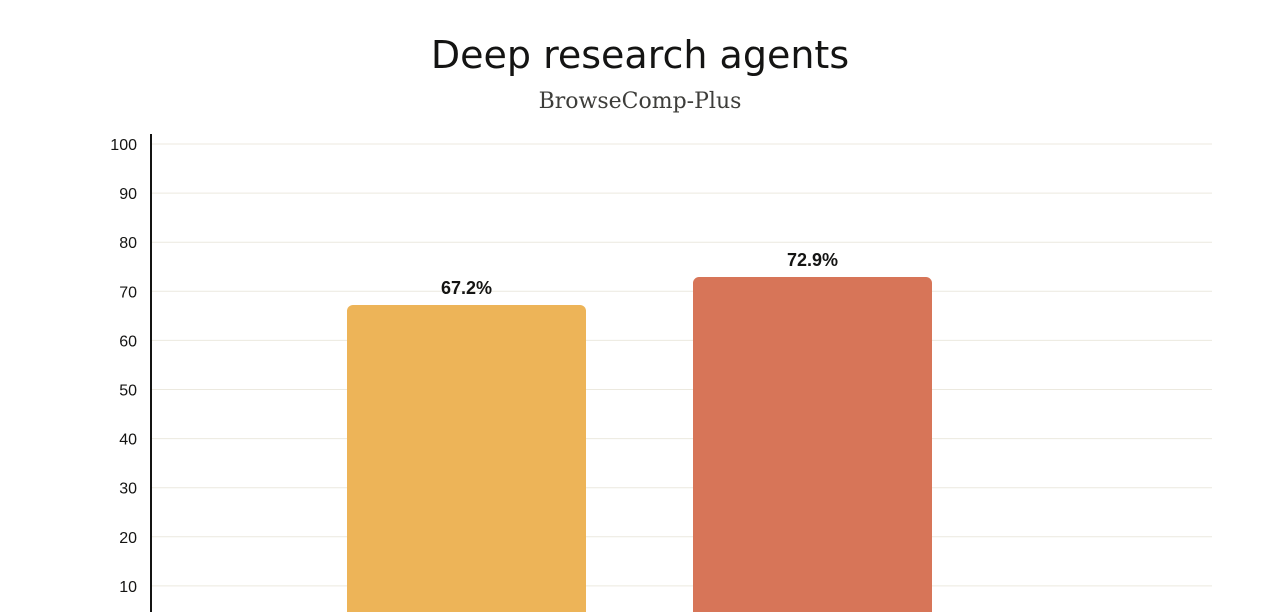 Image resolution: width=1280 pixels, height=612 pixels. What do you see at coordinates (128, 440) in the screenshot?
I see `y-tick-label: 40` at bounding box center [128, 440].